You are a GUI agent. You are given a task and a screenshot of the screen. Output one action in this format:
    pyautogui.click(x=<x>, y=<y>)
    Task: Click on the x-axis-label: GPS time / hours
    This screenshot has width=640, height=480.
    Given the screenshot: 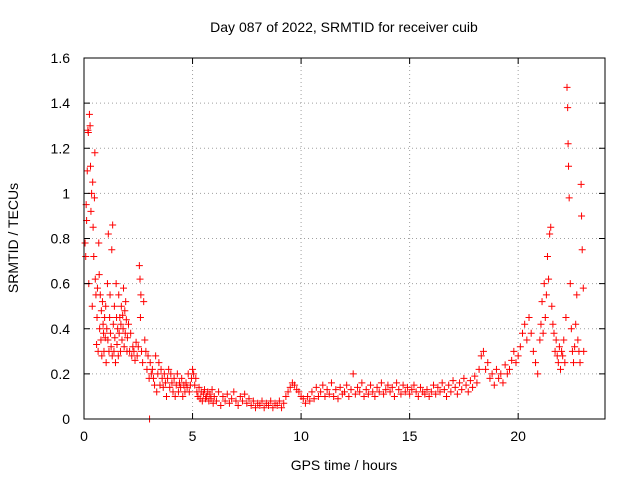 What is the action you would take?
    pyautogui.click(x=344, y=465)
    